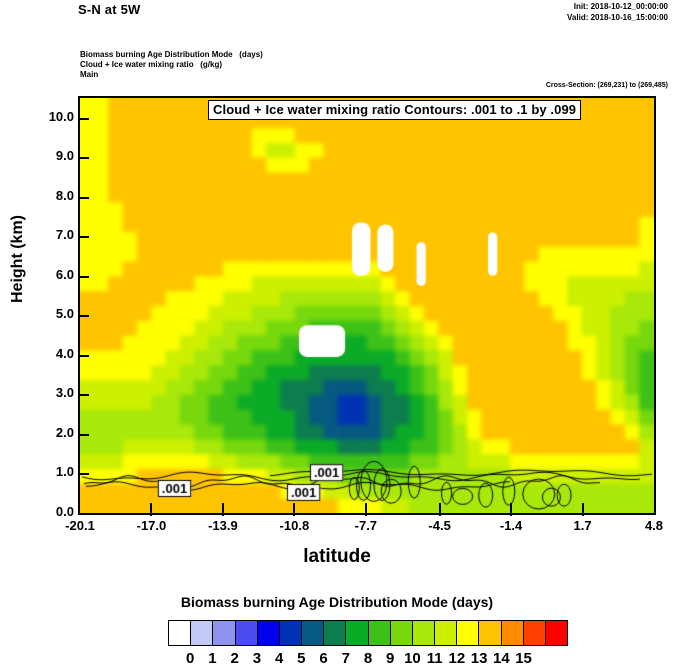 This screenshot has height=670, width=674. I want to click on x-axis-title: latitude, so click(337, 556).